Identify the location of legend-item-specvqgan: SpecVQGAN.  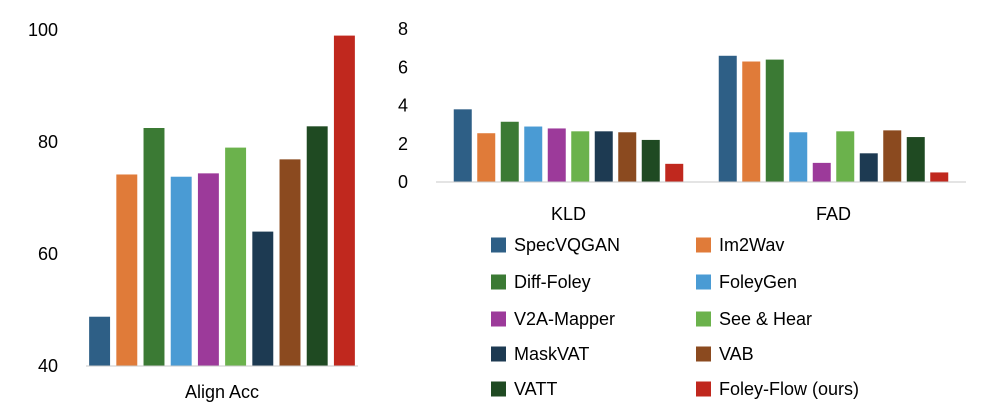
(555, 245).